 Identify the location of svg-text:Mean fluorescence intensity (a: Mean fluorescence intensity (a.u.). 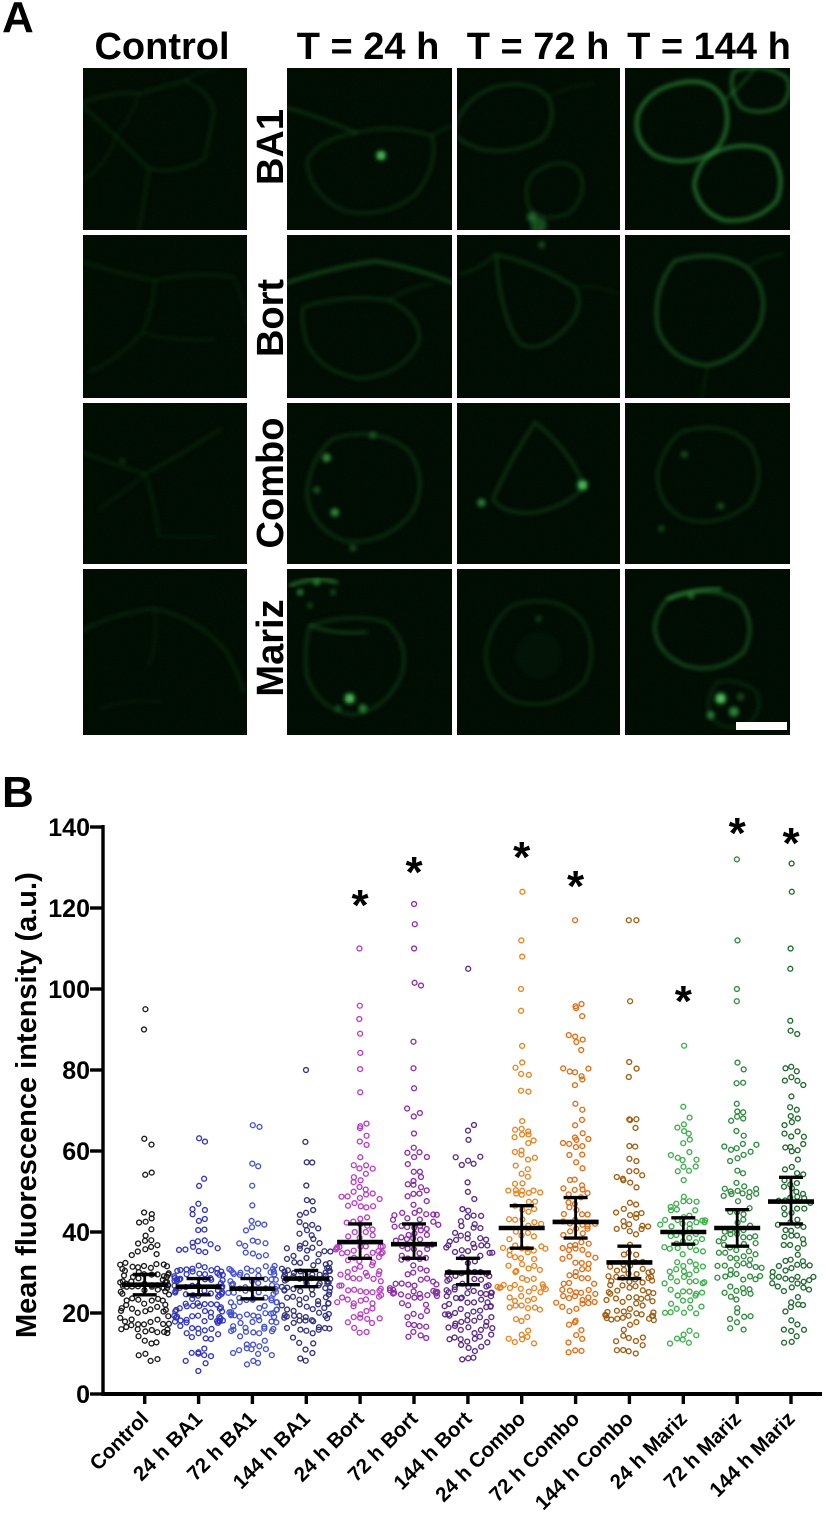
(27, 1105).